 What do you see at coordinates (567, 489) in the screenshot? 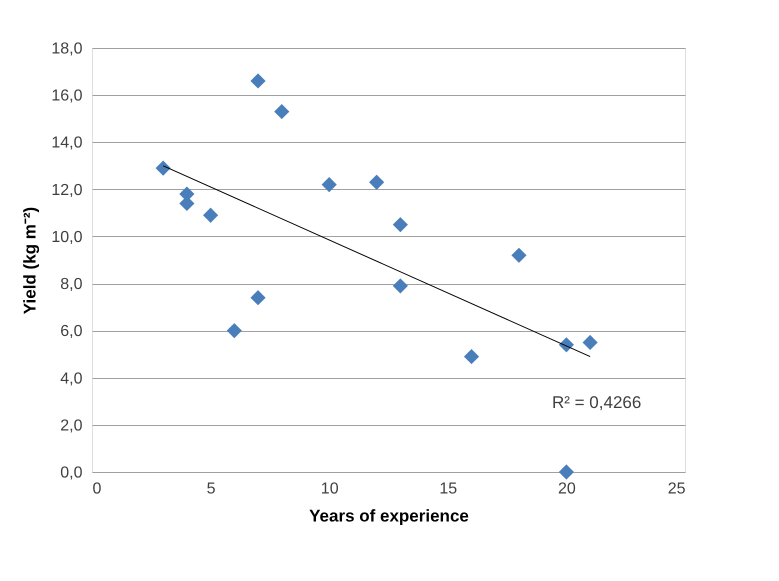
I see `x-tick-label: 20` at bounding box center [567, 489].